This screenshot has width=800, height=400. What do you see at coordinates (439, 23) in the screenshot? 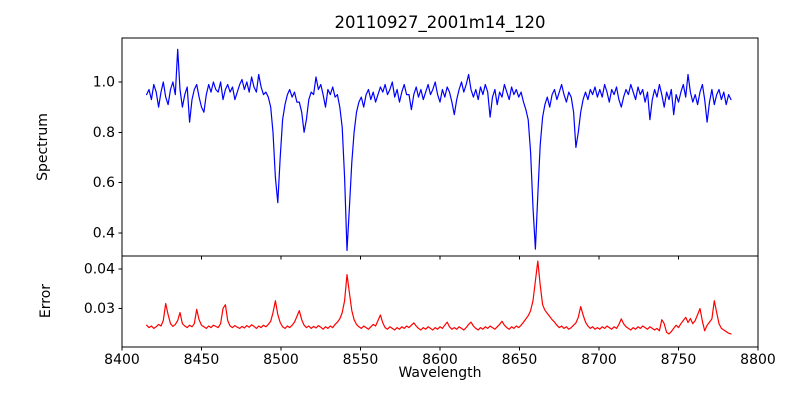
I see `chart-title: 20110927_2001m14_120` at bounding box center [439, 23].